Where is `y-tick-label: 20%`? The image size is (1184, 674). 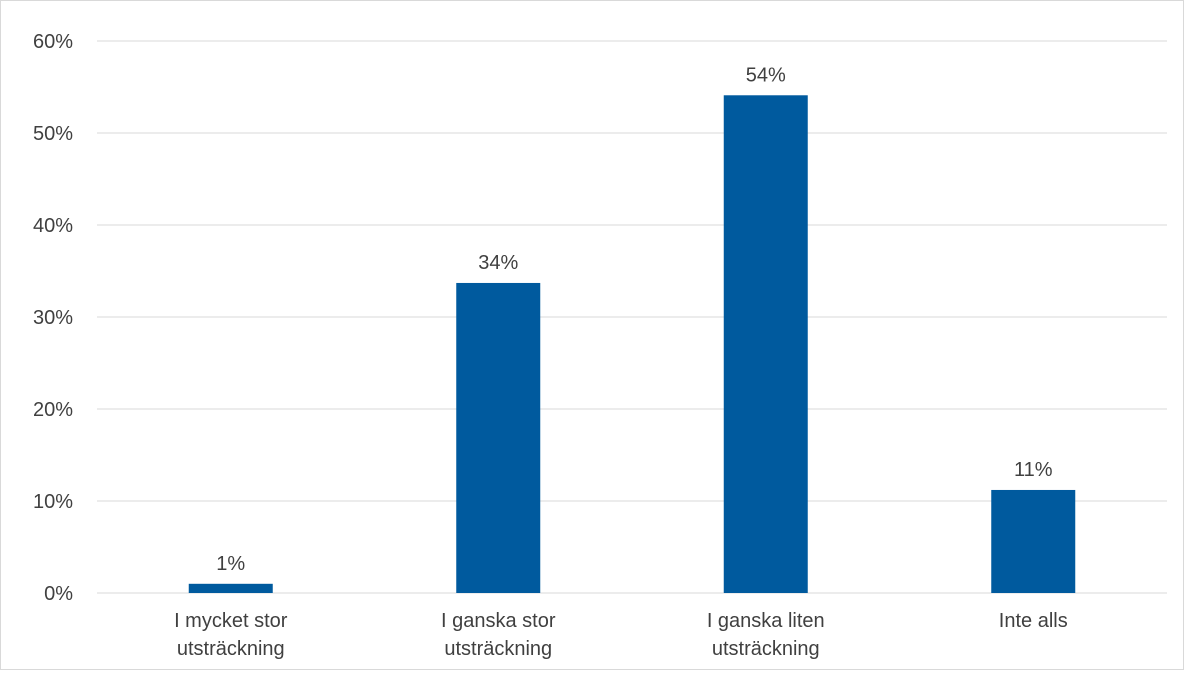
y-tick-label: 20% is located at coordinates (53, 410).